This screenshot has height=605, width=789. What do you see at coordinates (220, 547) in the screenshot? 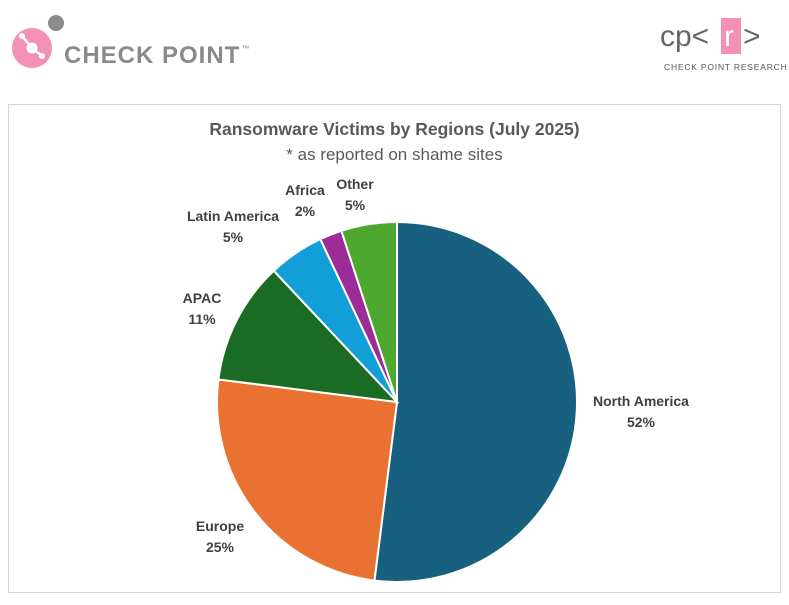
I see `slice-label-value: 25%` at bounding box center [220, 547].